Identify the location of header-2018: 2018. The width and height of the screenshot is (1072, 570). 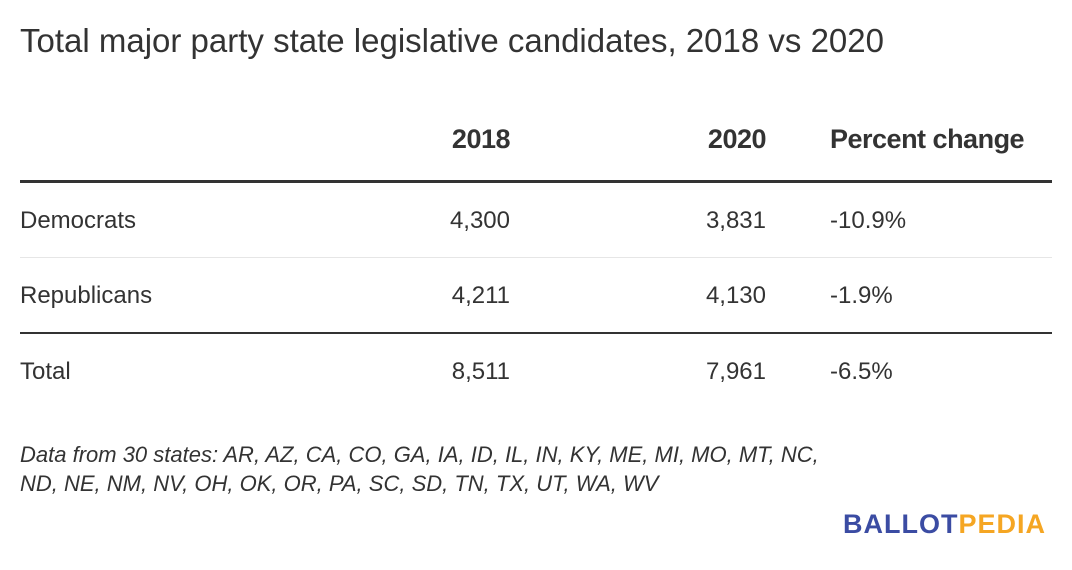
(481, 139).